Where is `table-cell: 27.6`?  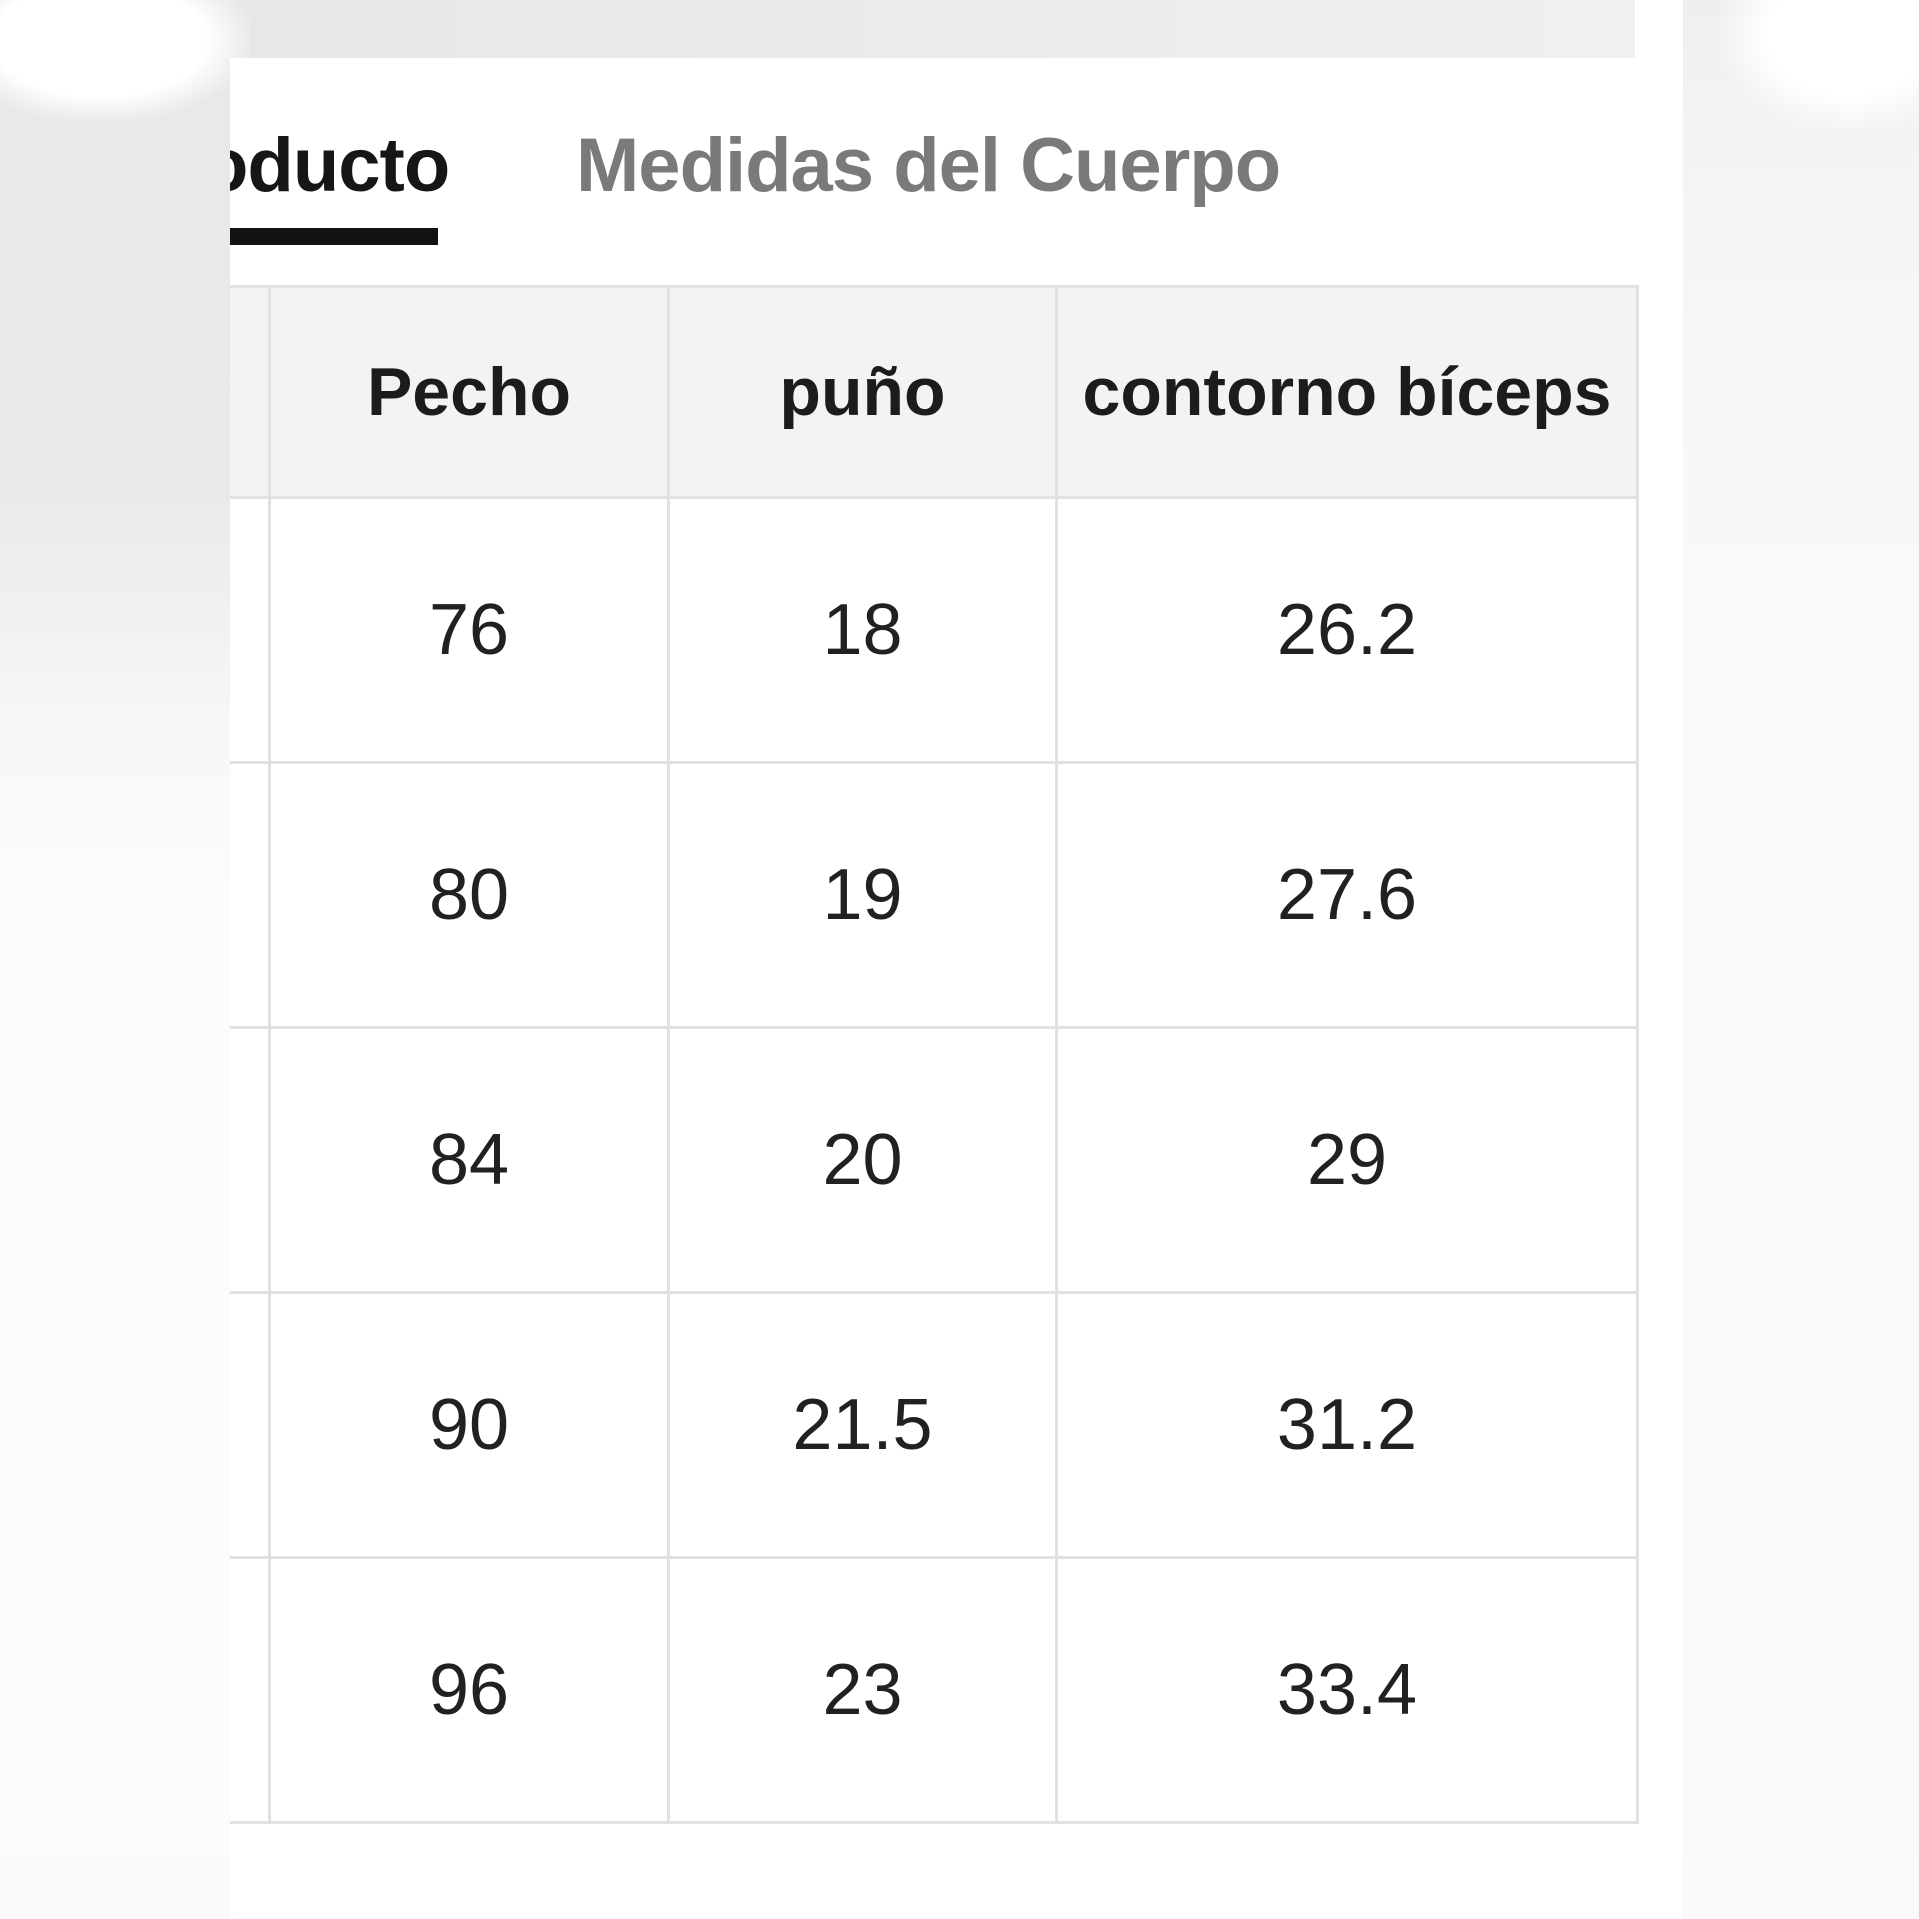 table-cell: 27.6 is located at coordinates (1347, 895).